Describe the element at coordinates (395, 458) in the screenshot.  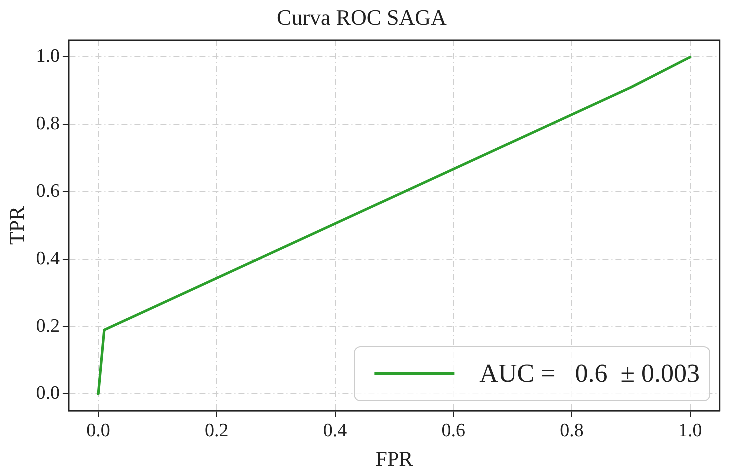
I see `x-axis-title: FPR` at that location.